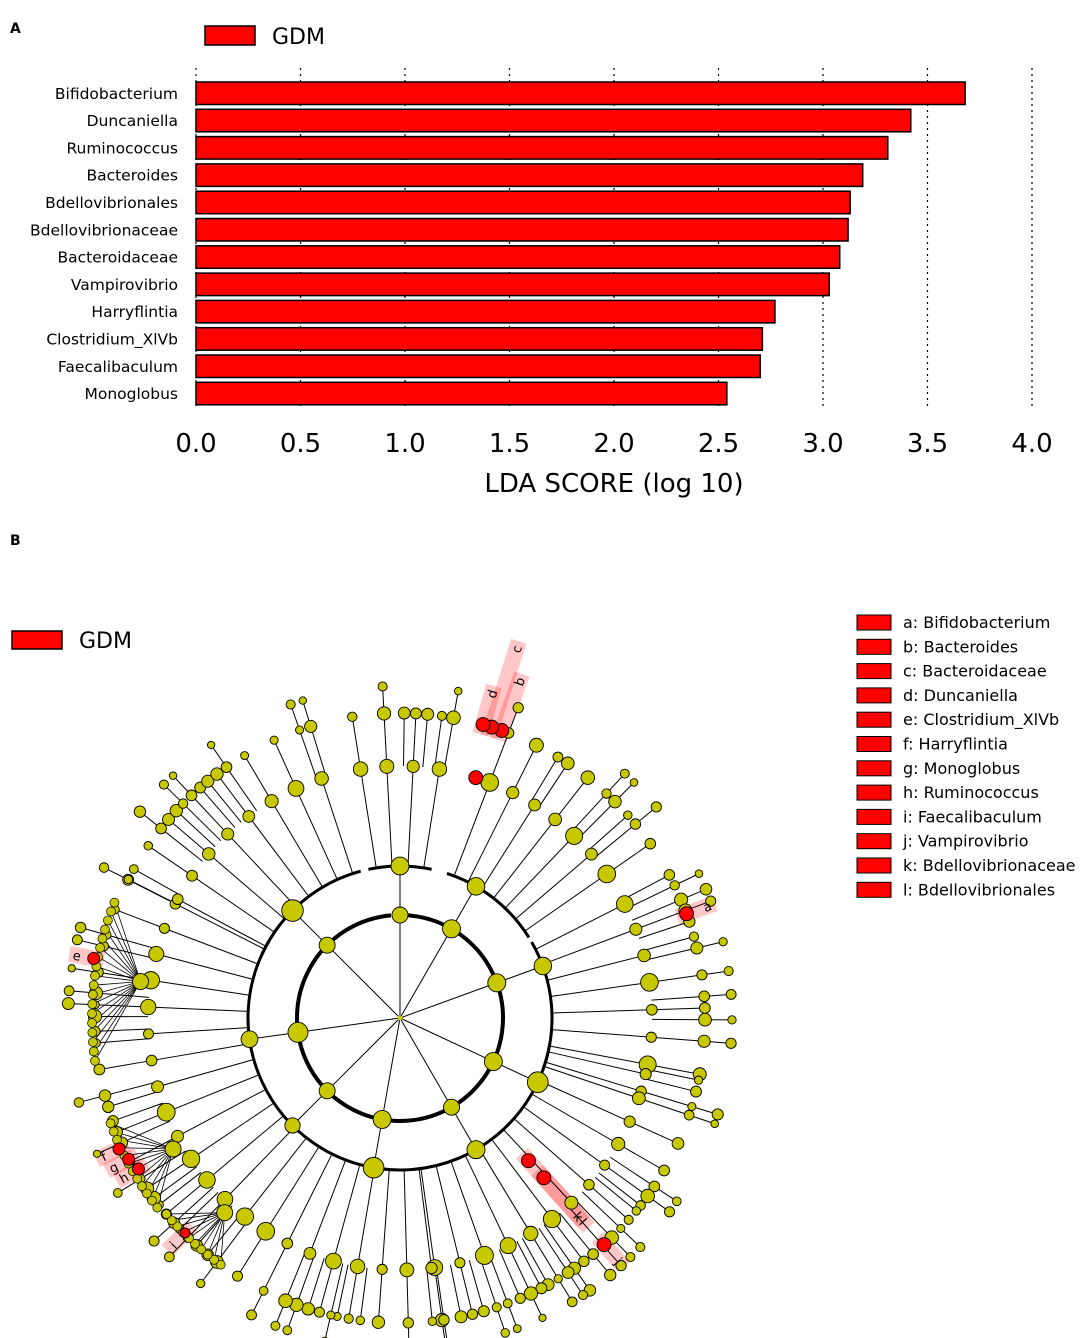 The height and width of the screenshot is (1338, 1084). I want to click on bar, so click(529, 175).